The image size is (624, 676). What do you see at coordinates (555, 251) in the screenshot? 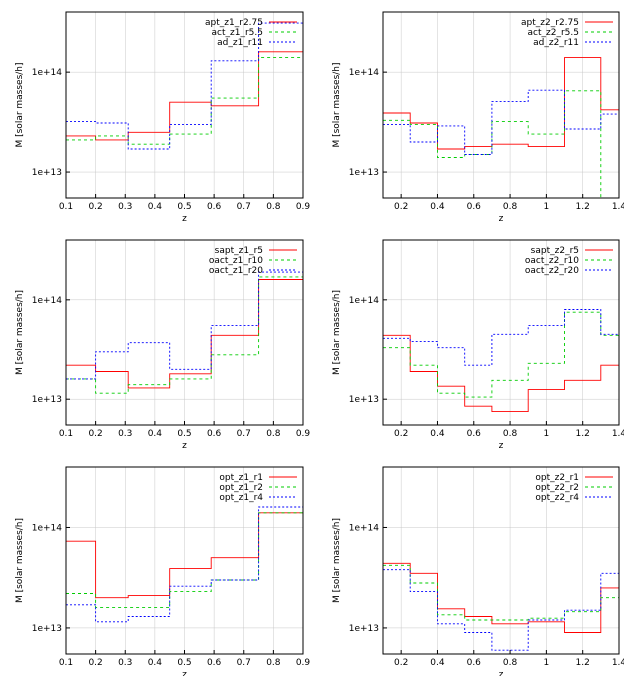
I see `legend-label-1: sapt_z2_r5` at bounding box center [555, 251].